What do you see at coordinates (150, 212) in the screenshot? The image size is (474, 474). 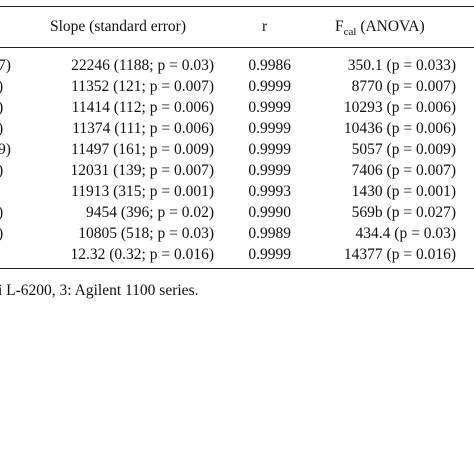 I see `slope-cell: 9454 (396; p = 0.02)` at bounding box center [150, 212].